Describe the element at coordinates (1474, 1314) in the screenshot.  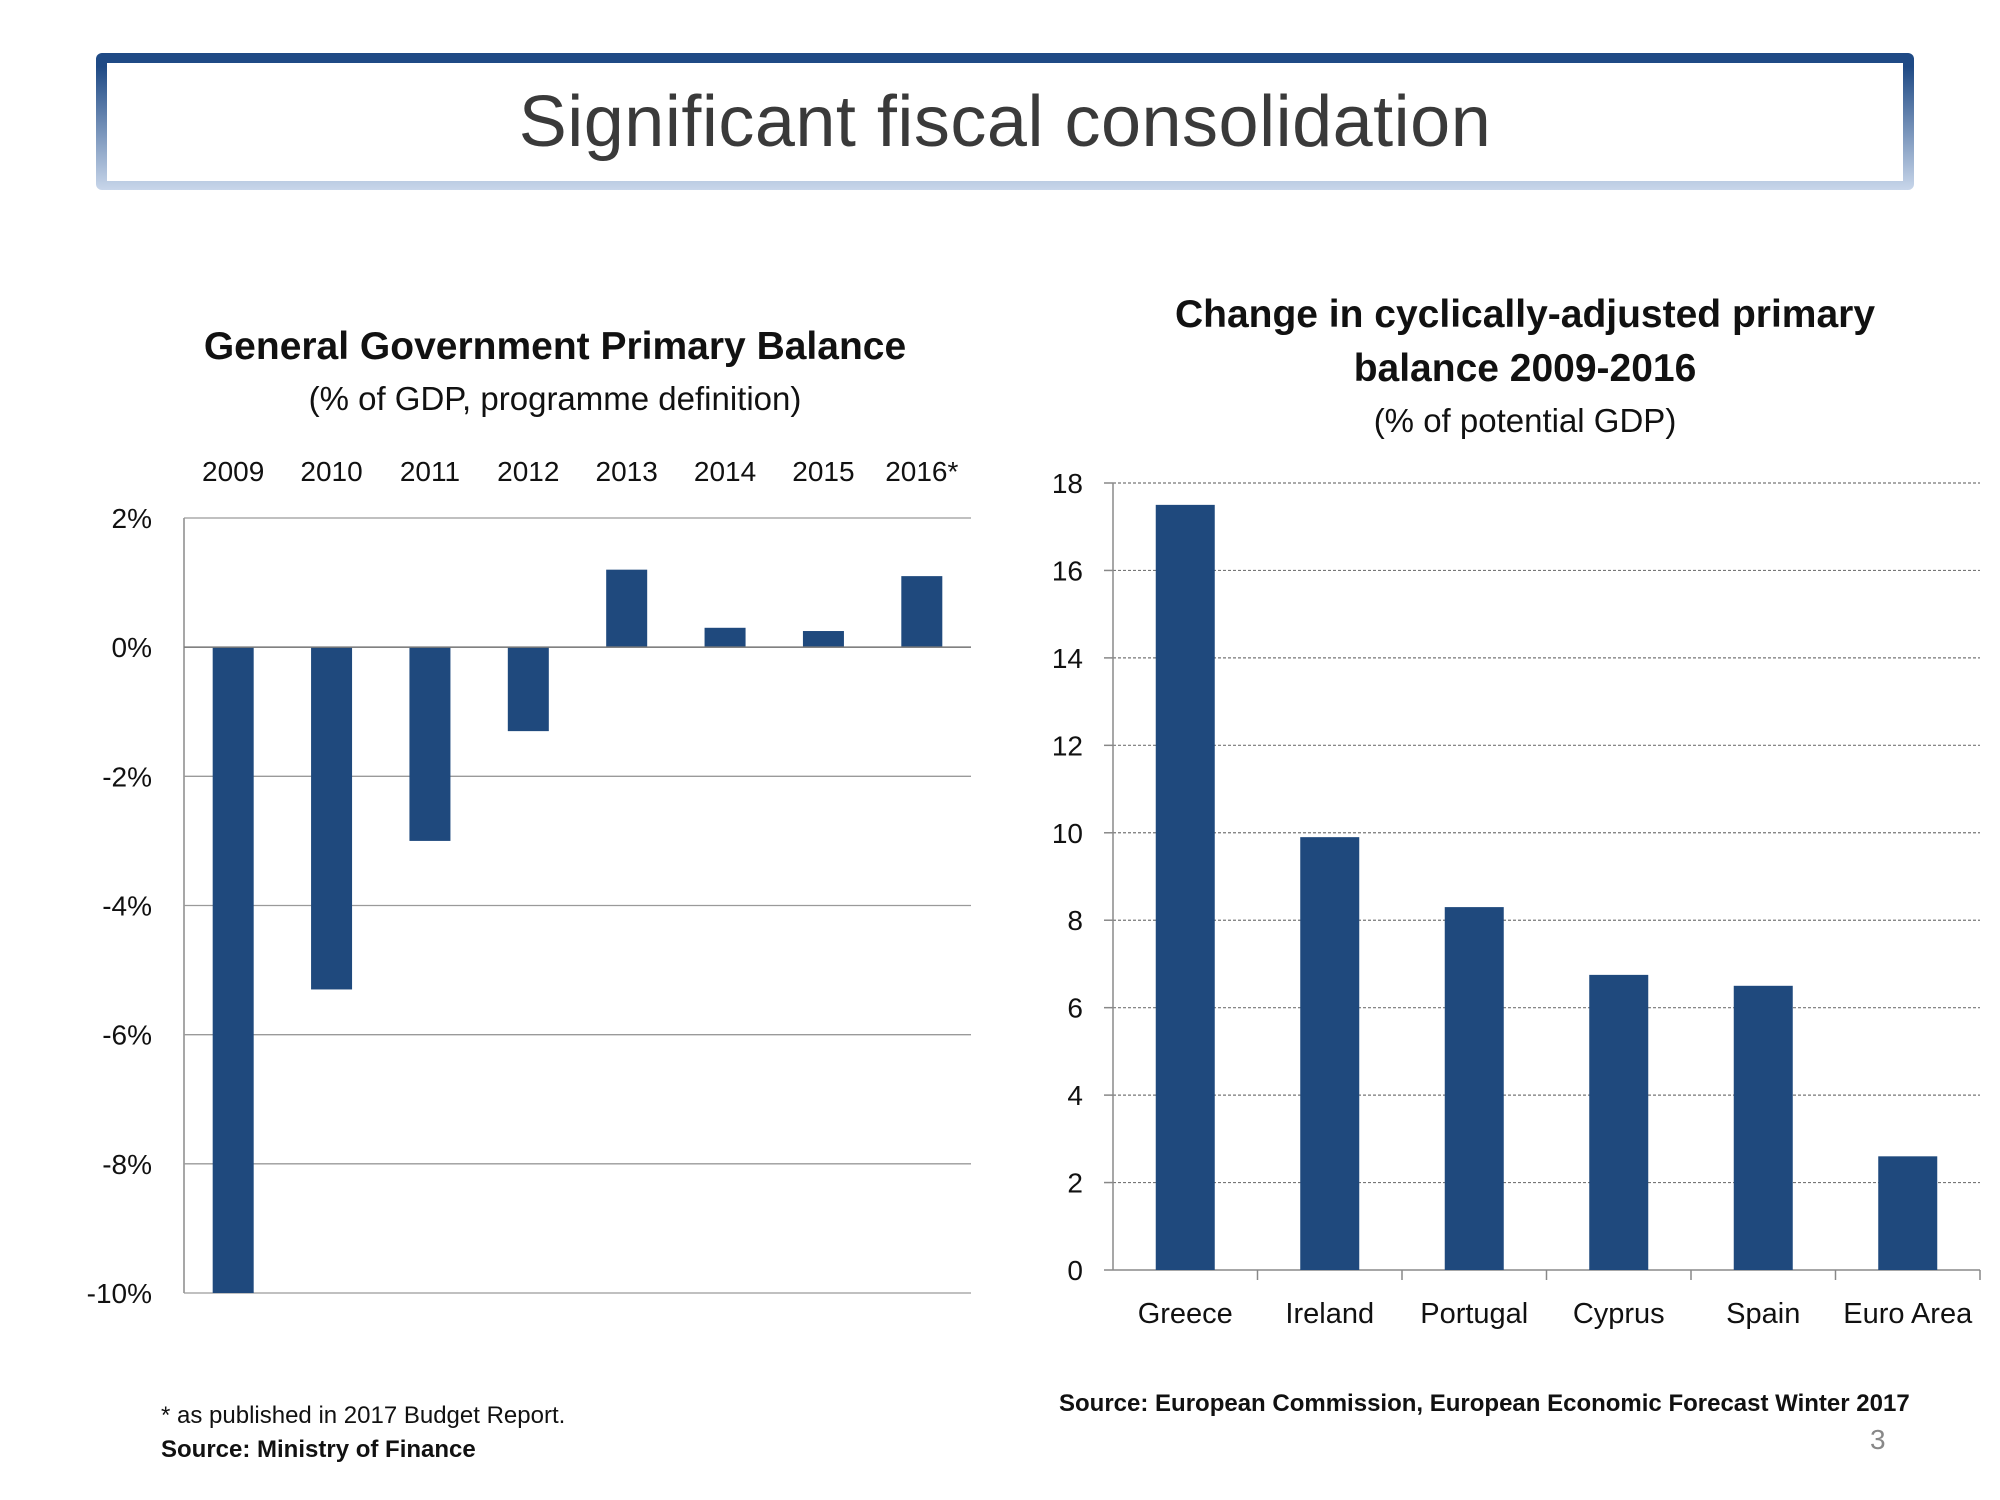
I see `right-x-tick-label: Portugal` at that location.